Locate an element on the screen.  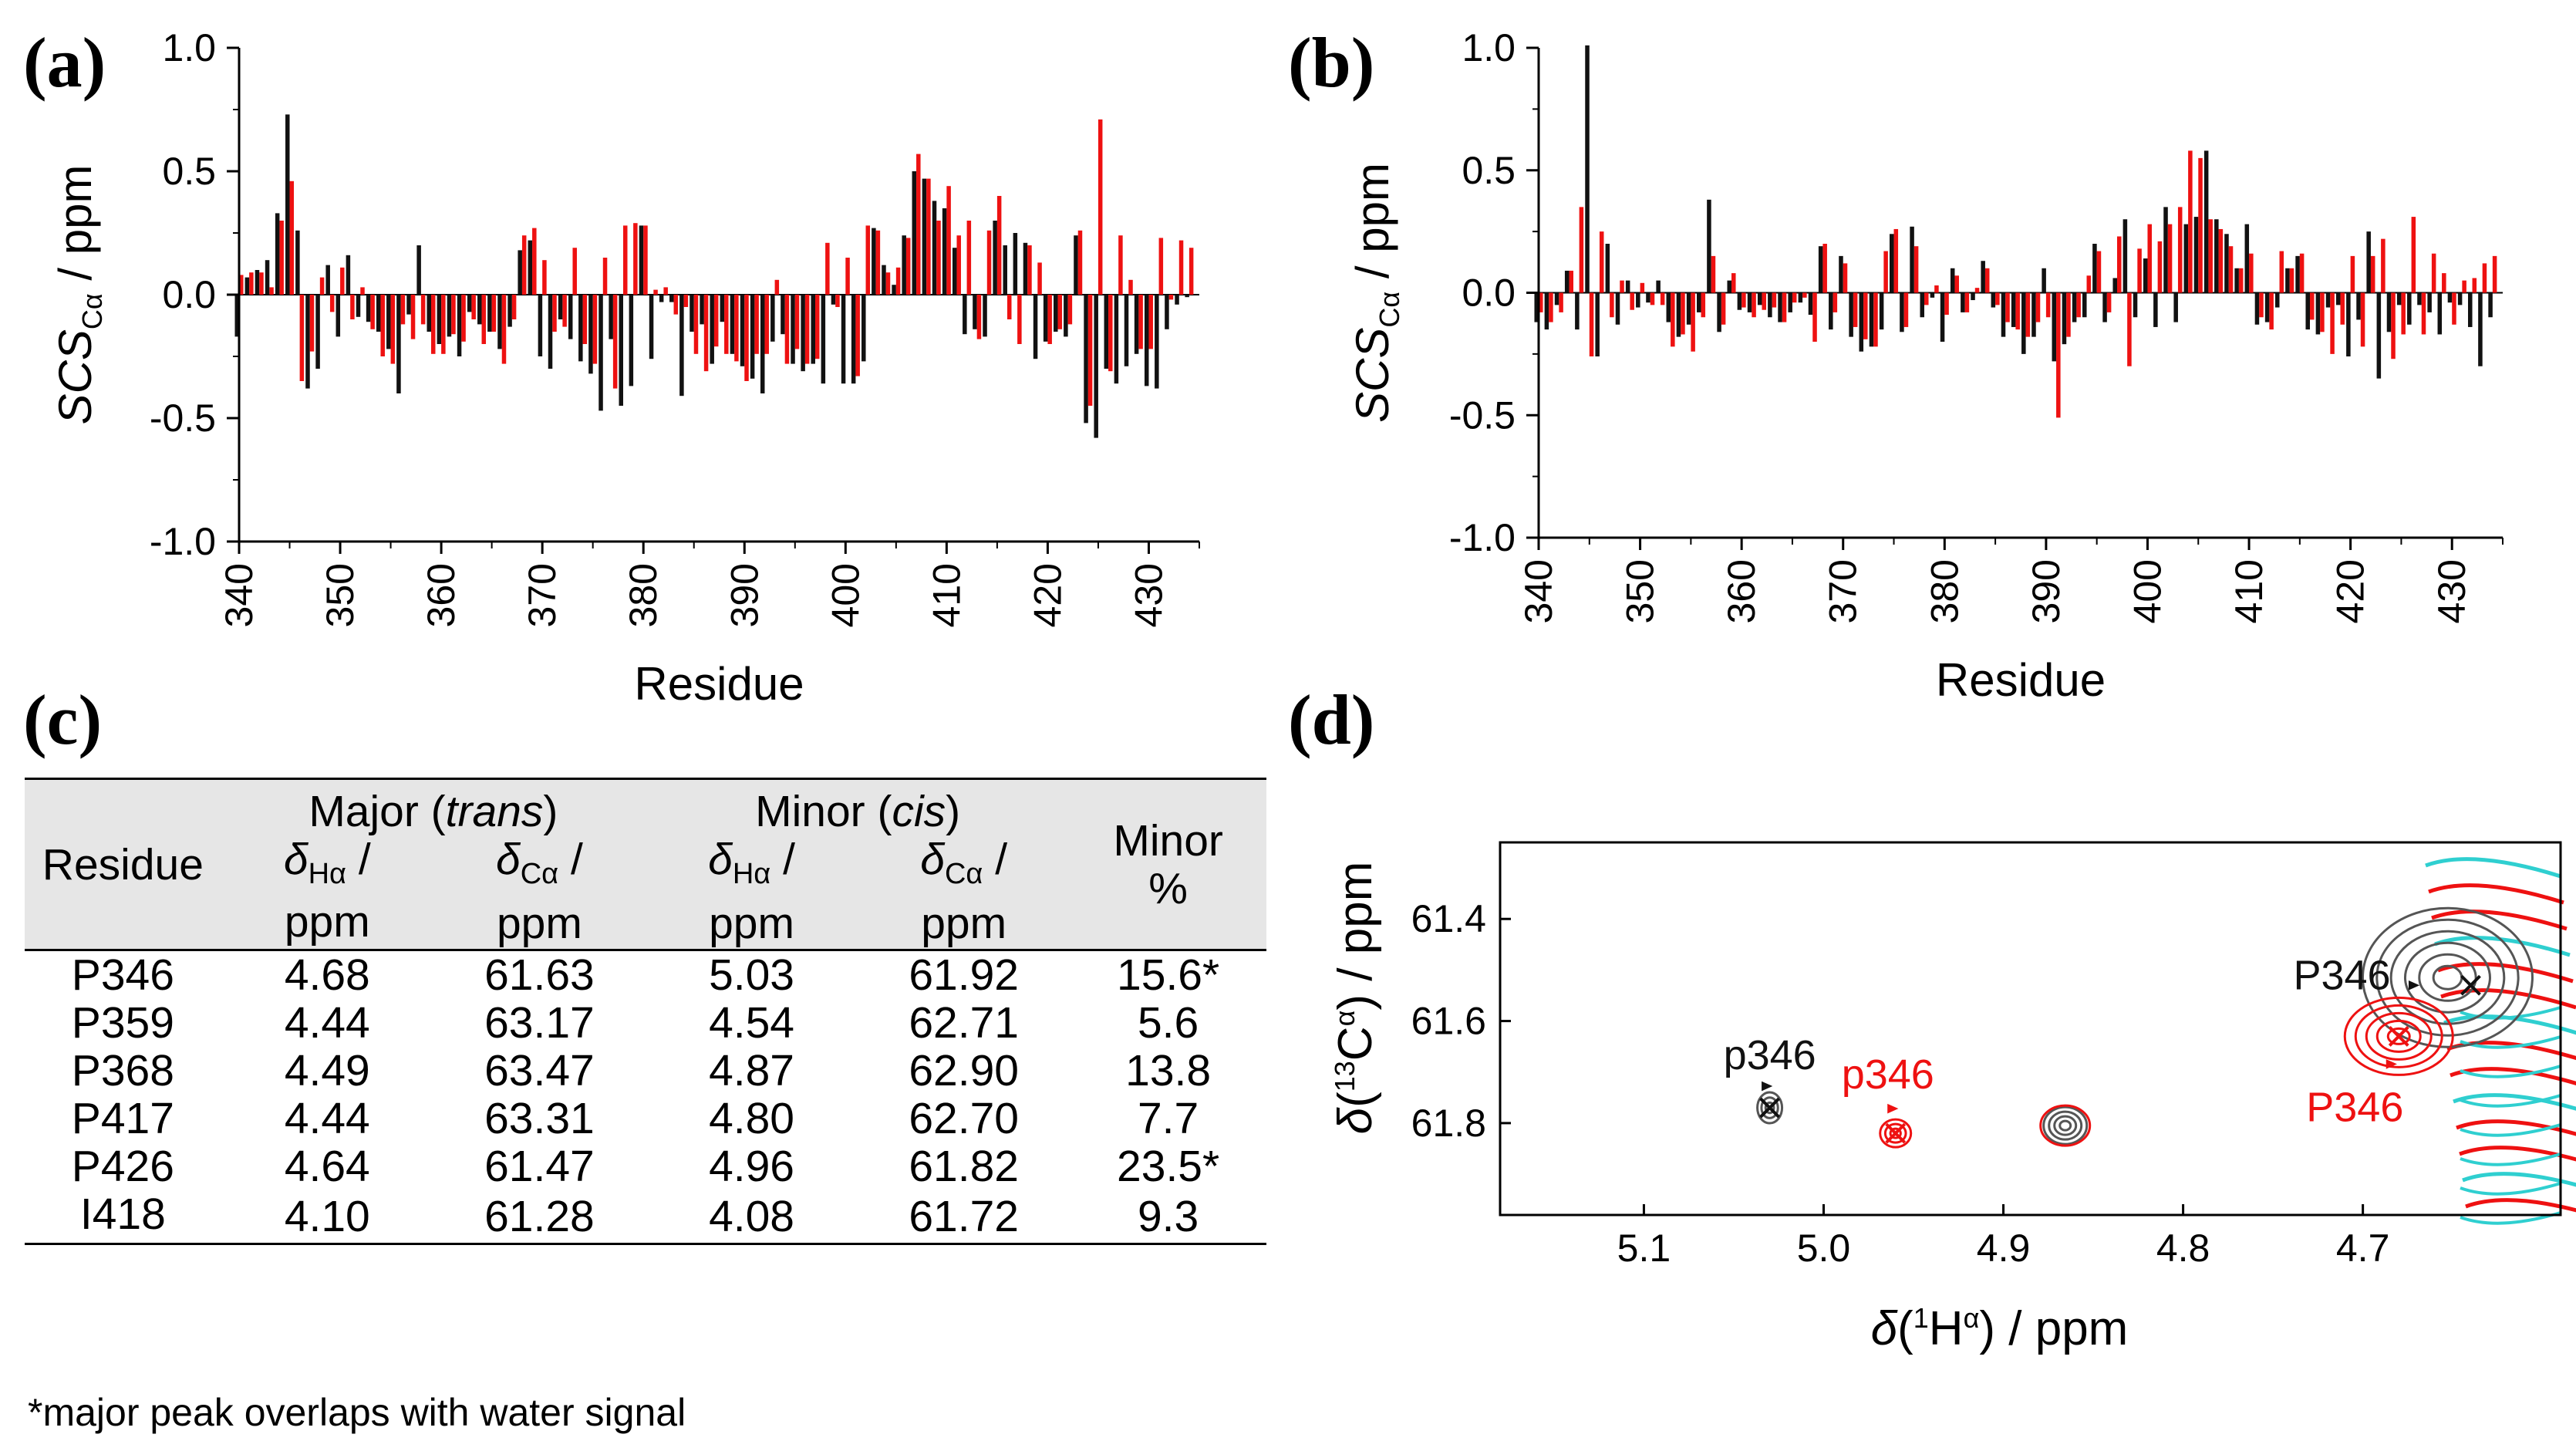
y-tick-label-d: 61.6 is located at coordinates (1448, 1021).